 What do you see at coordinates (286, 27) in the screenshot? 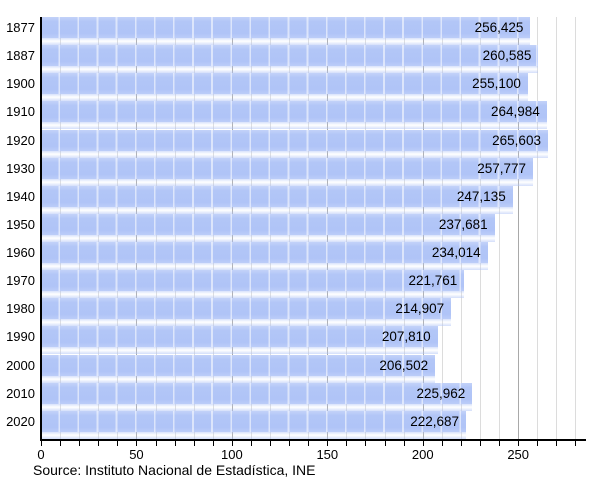
I see `population-bar: 256,425` at bounding box center [286, 27].